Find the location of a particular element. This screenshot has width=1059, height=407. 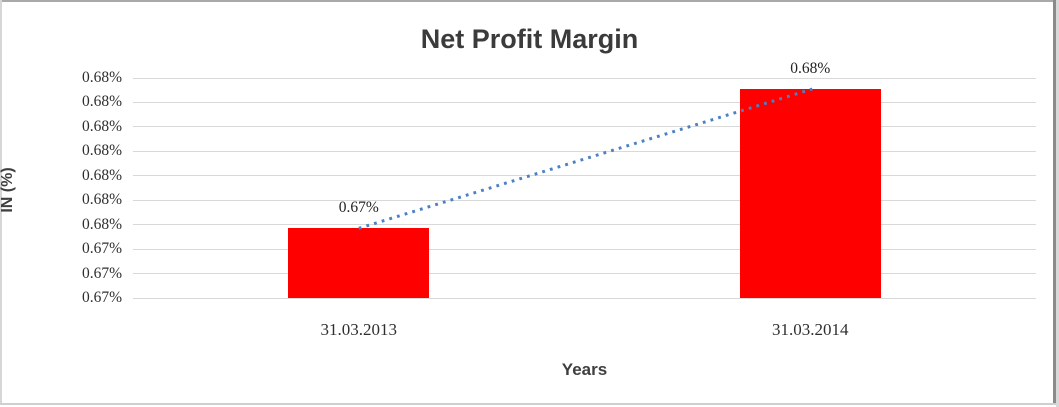

bar-31.03.2013 is located at coordinates (359, 263).